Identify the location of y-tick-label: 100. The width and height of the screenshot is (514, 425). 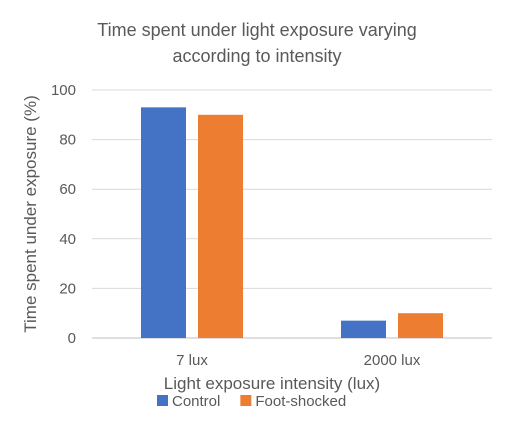
(63, 90).